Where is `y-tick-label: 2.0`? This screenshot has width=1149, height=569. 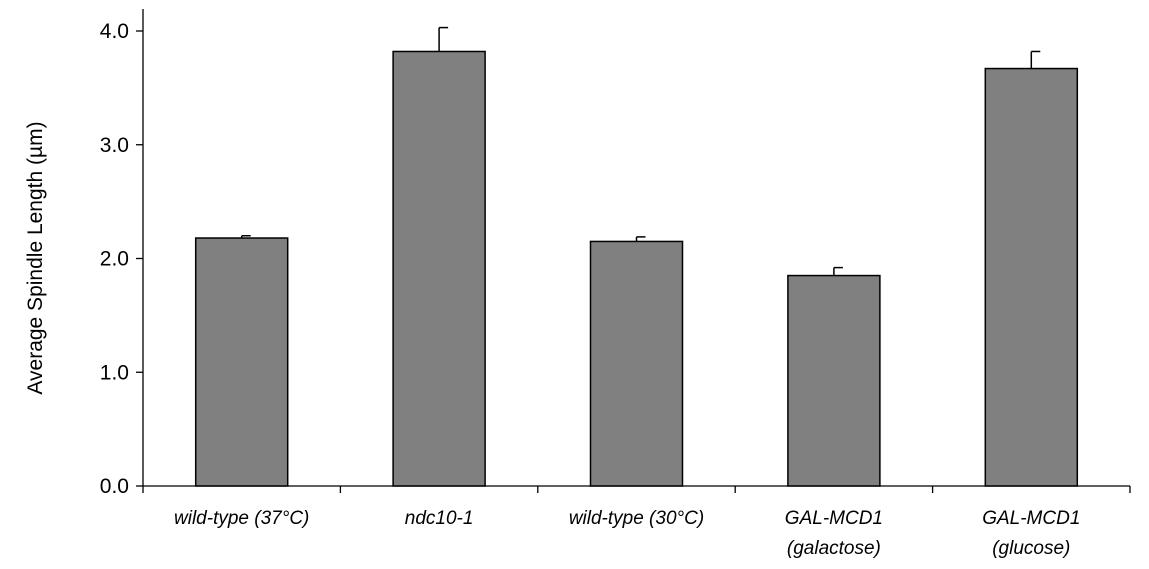 y-tick-label: 2.0 is located at coordinates (114, 259).